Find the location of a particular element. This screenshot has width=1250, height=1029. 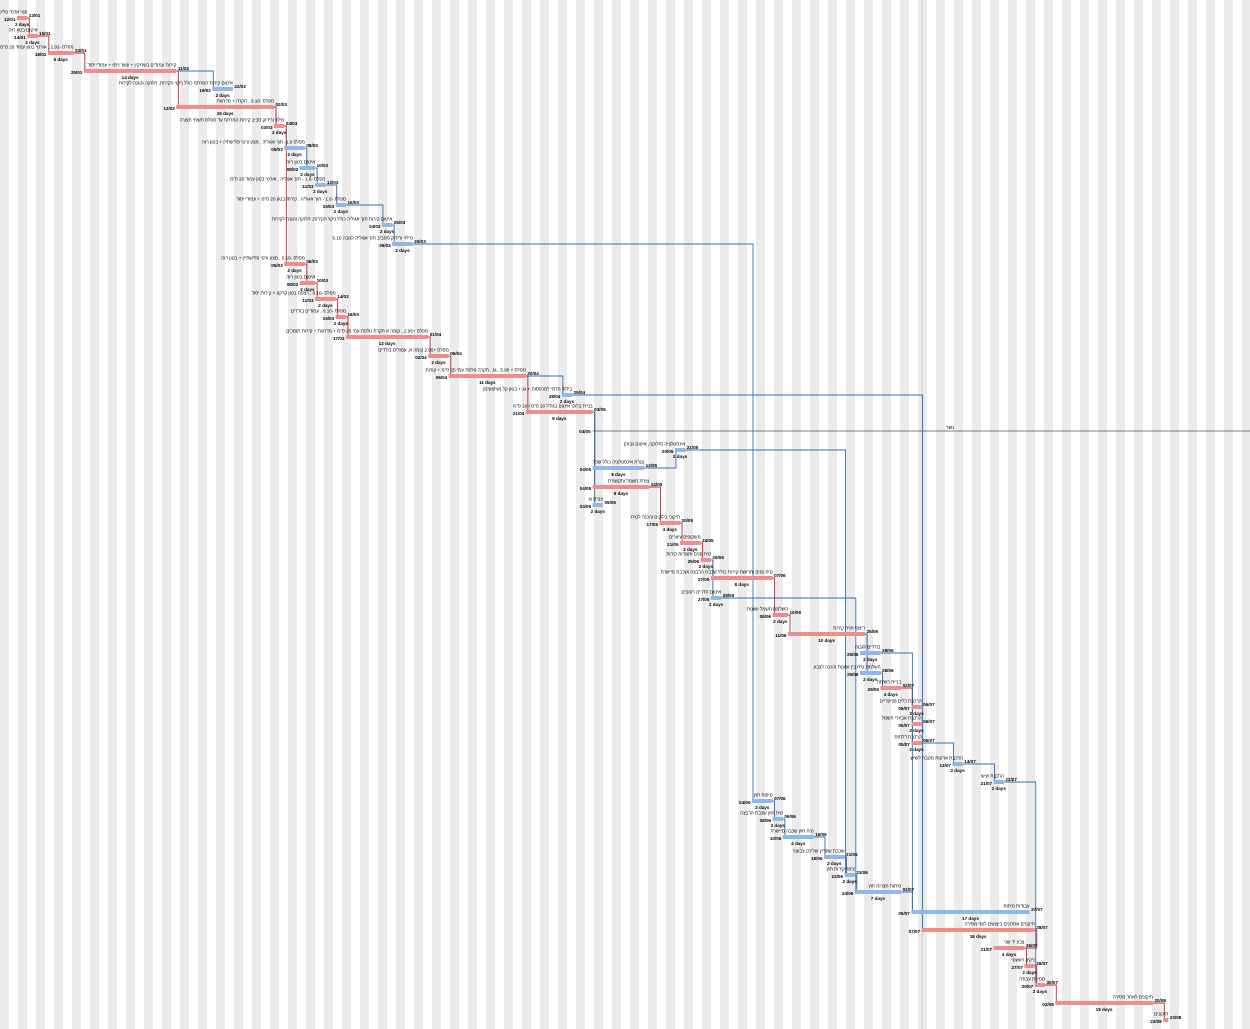

task-1: איטום בטון רזה 14/01 15/01 2 days is located at coordinates (30, 37).